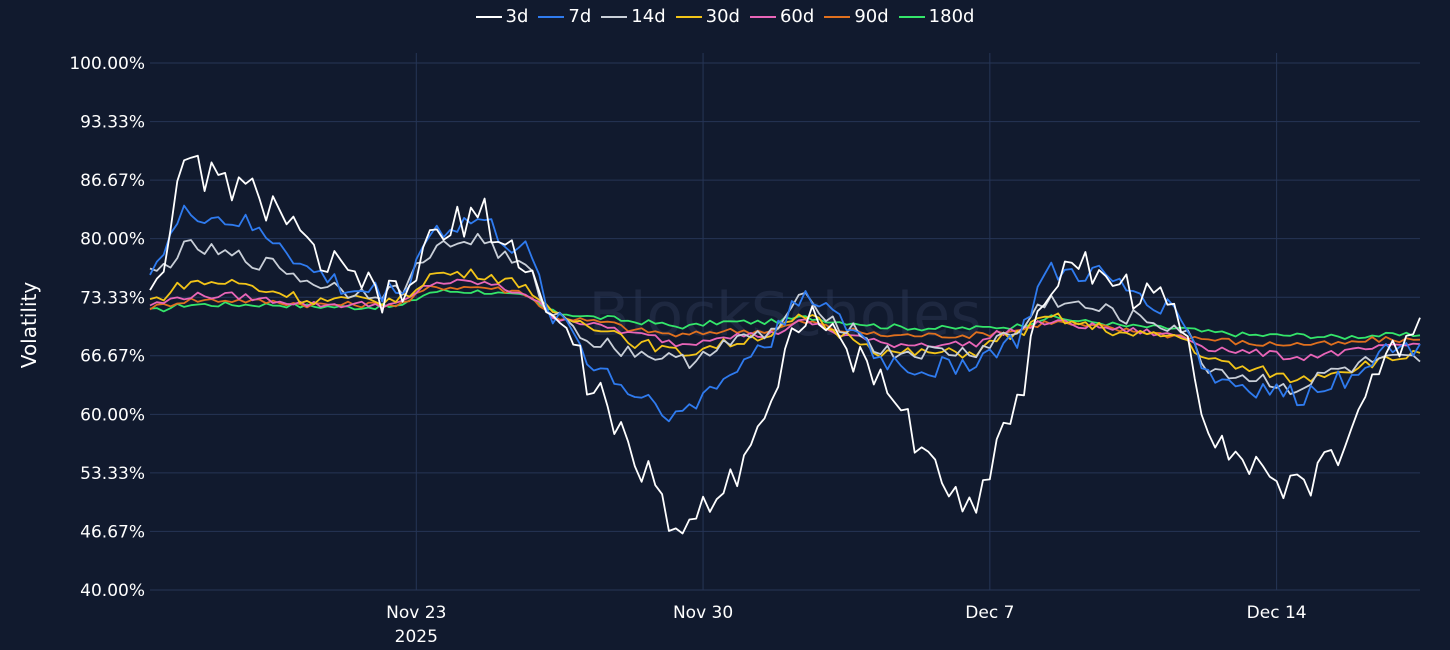  I want to click on chart-legend: 3d 7d 14d 30d 60d 90d 180d, so click(725, 16).